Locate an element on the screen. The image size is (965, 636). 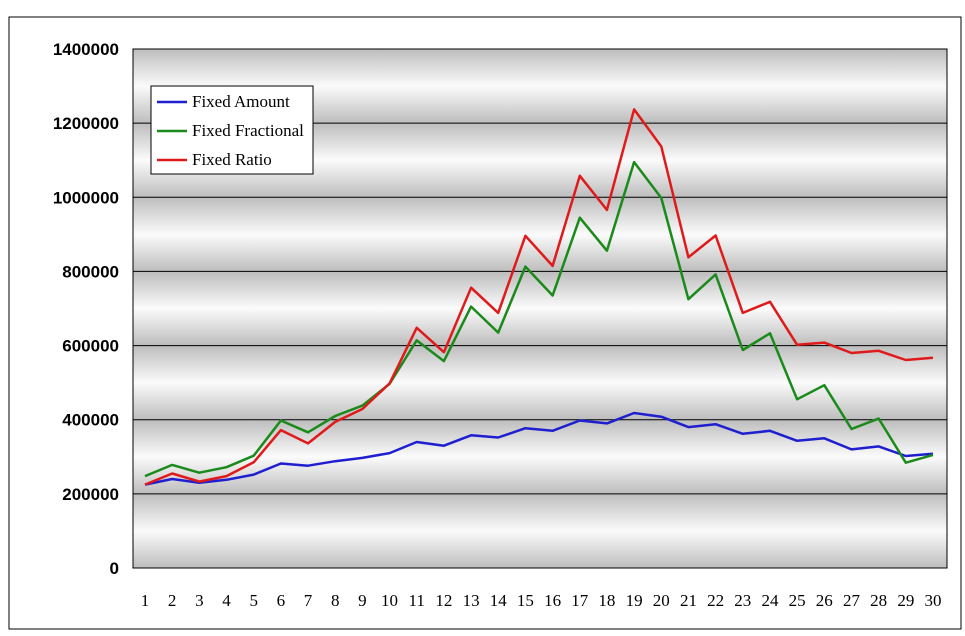
x-tick-label: 1 is located at coordinates (145, 600).